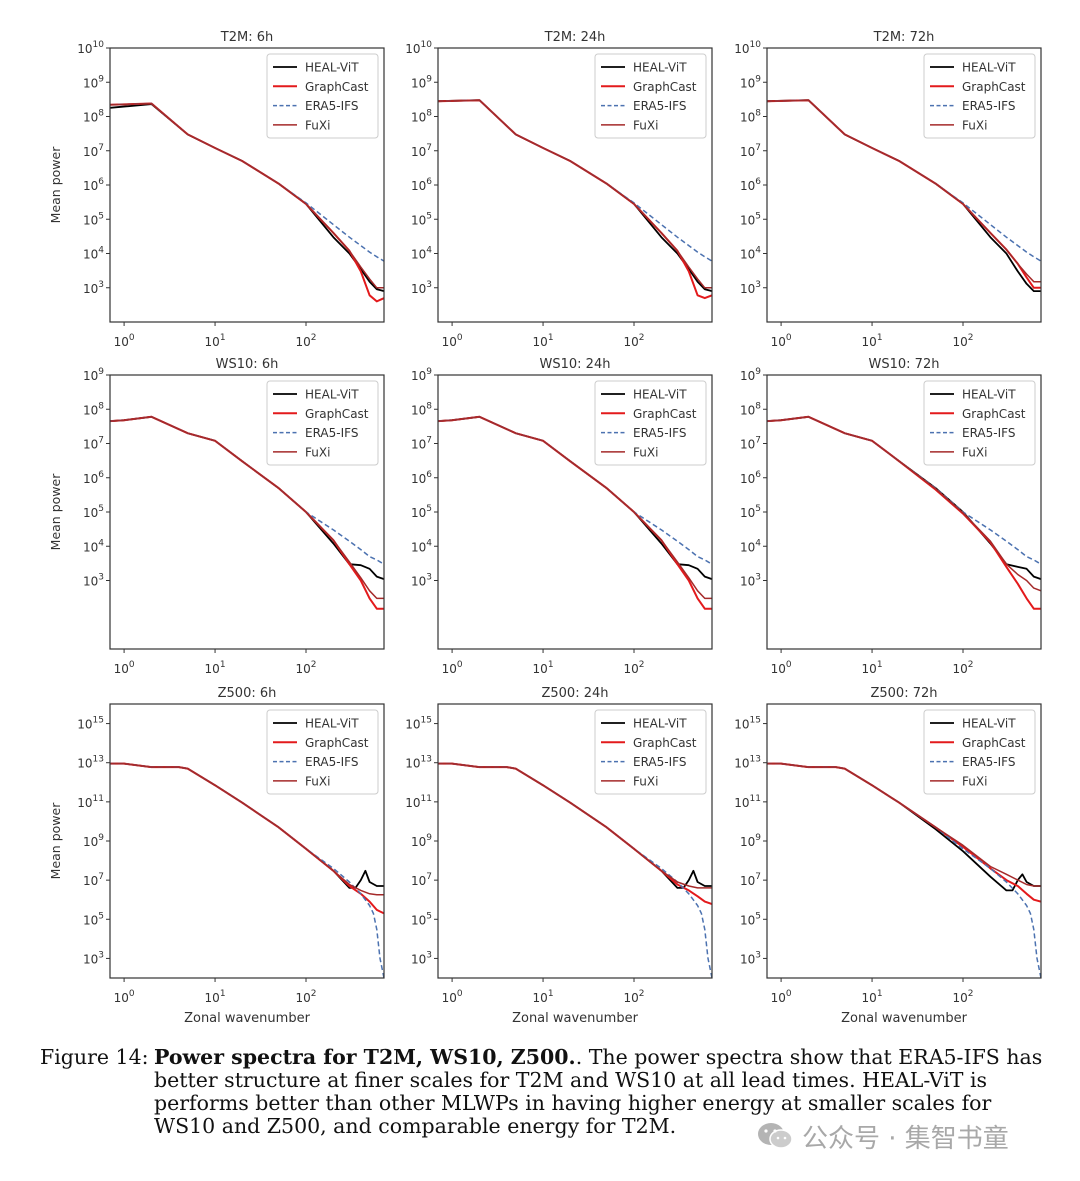  I want to click on y-tick-label: 10¹¹, so click(747, 802).